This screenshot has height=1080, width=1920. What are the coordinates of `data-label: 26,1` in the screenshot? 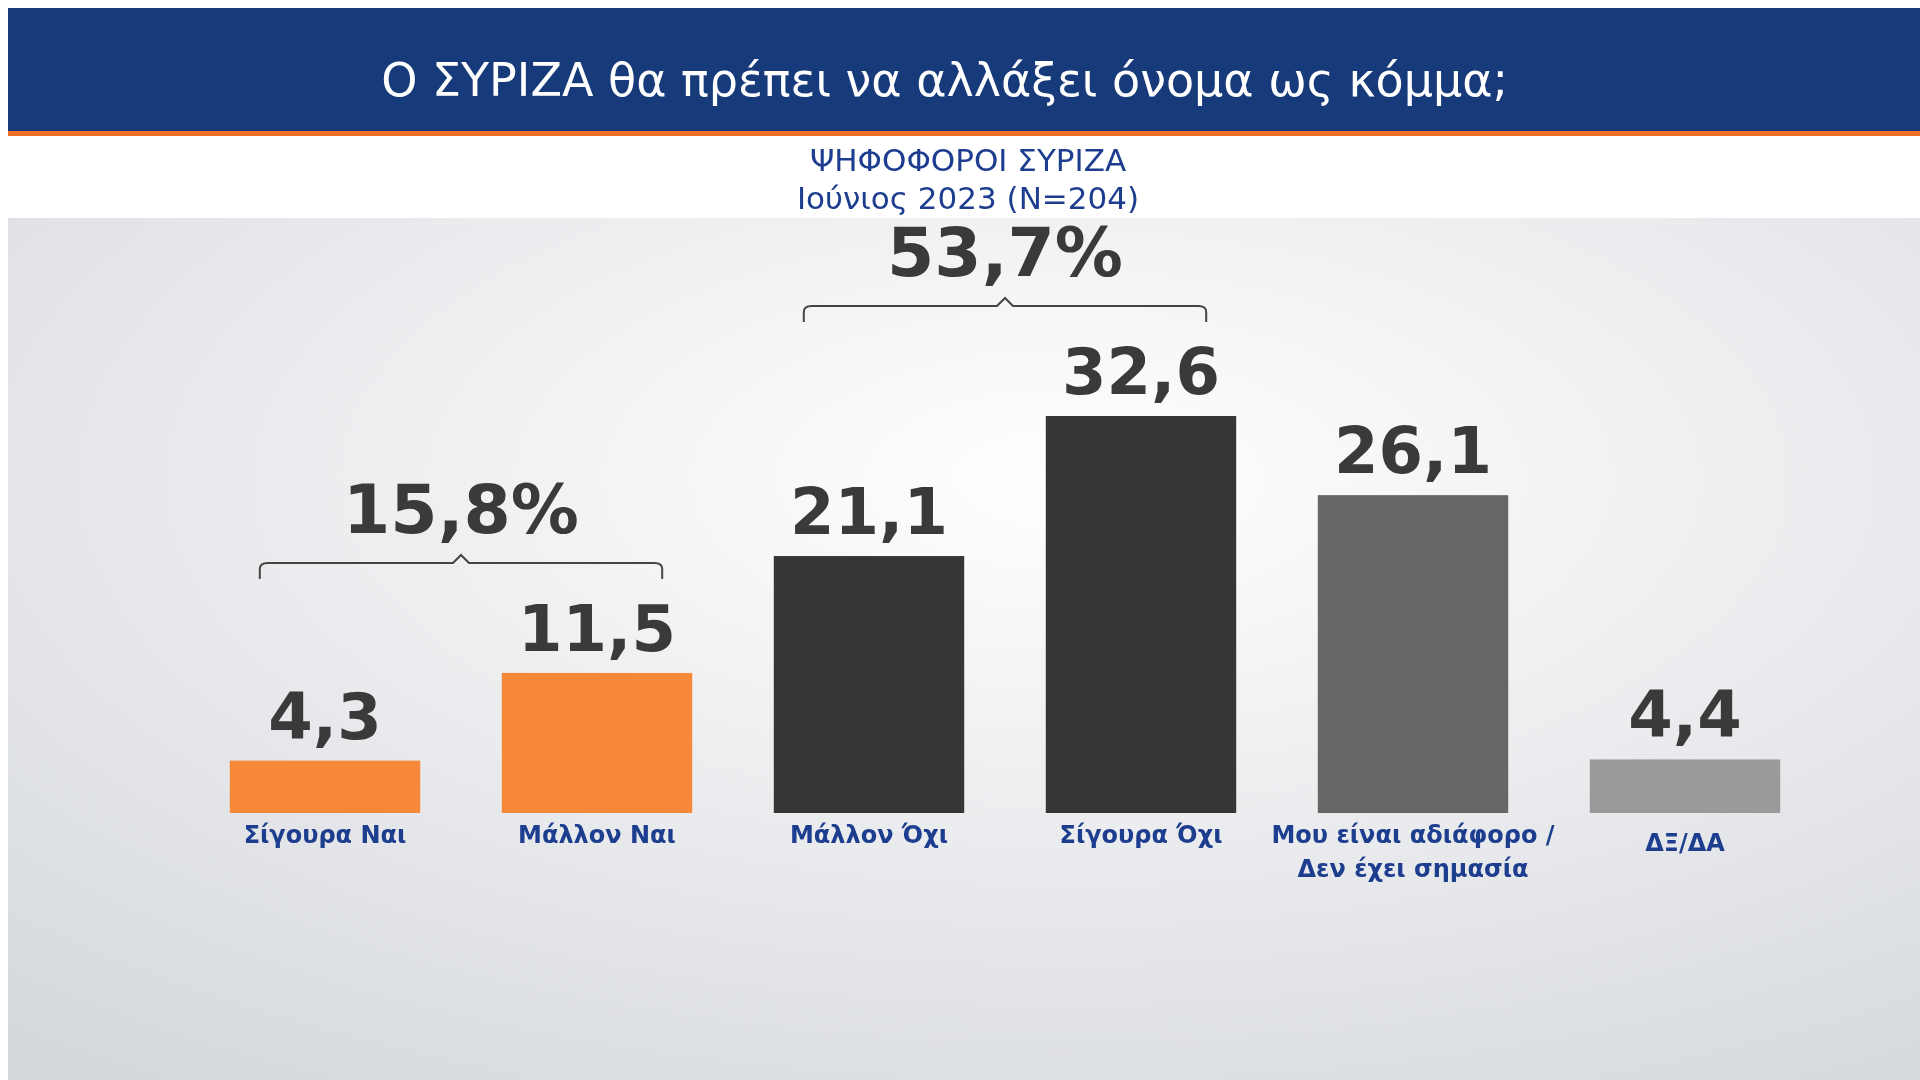 It's located at (1413, 451).